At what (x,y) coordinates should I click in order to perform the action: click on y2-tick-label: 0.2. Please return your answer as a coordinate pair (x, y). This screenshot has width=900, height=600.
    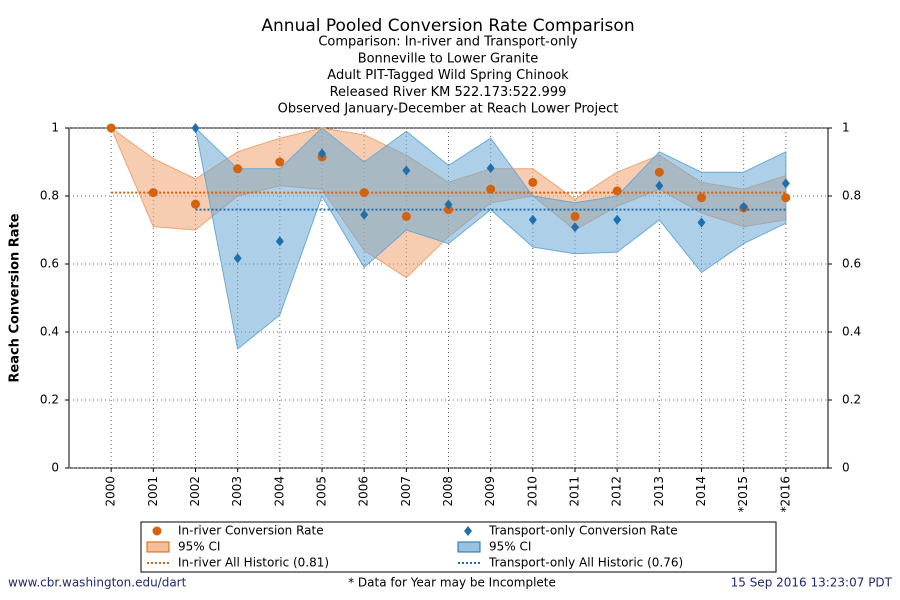
    Looking at the image, I should click on (851, 400).